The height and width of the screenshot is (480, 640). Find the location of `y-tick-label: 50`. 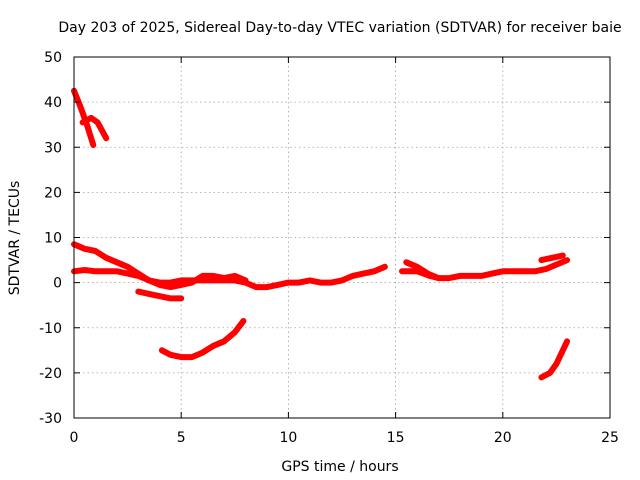

y-tick-label: 50 is located at coordinates (53, 58).